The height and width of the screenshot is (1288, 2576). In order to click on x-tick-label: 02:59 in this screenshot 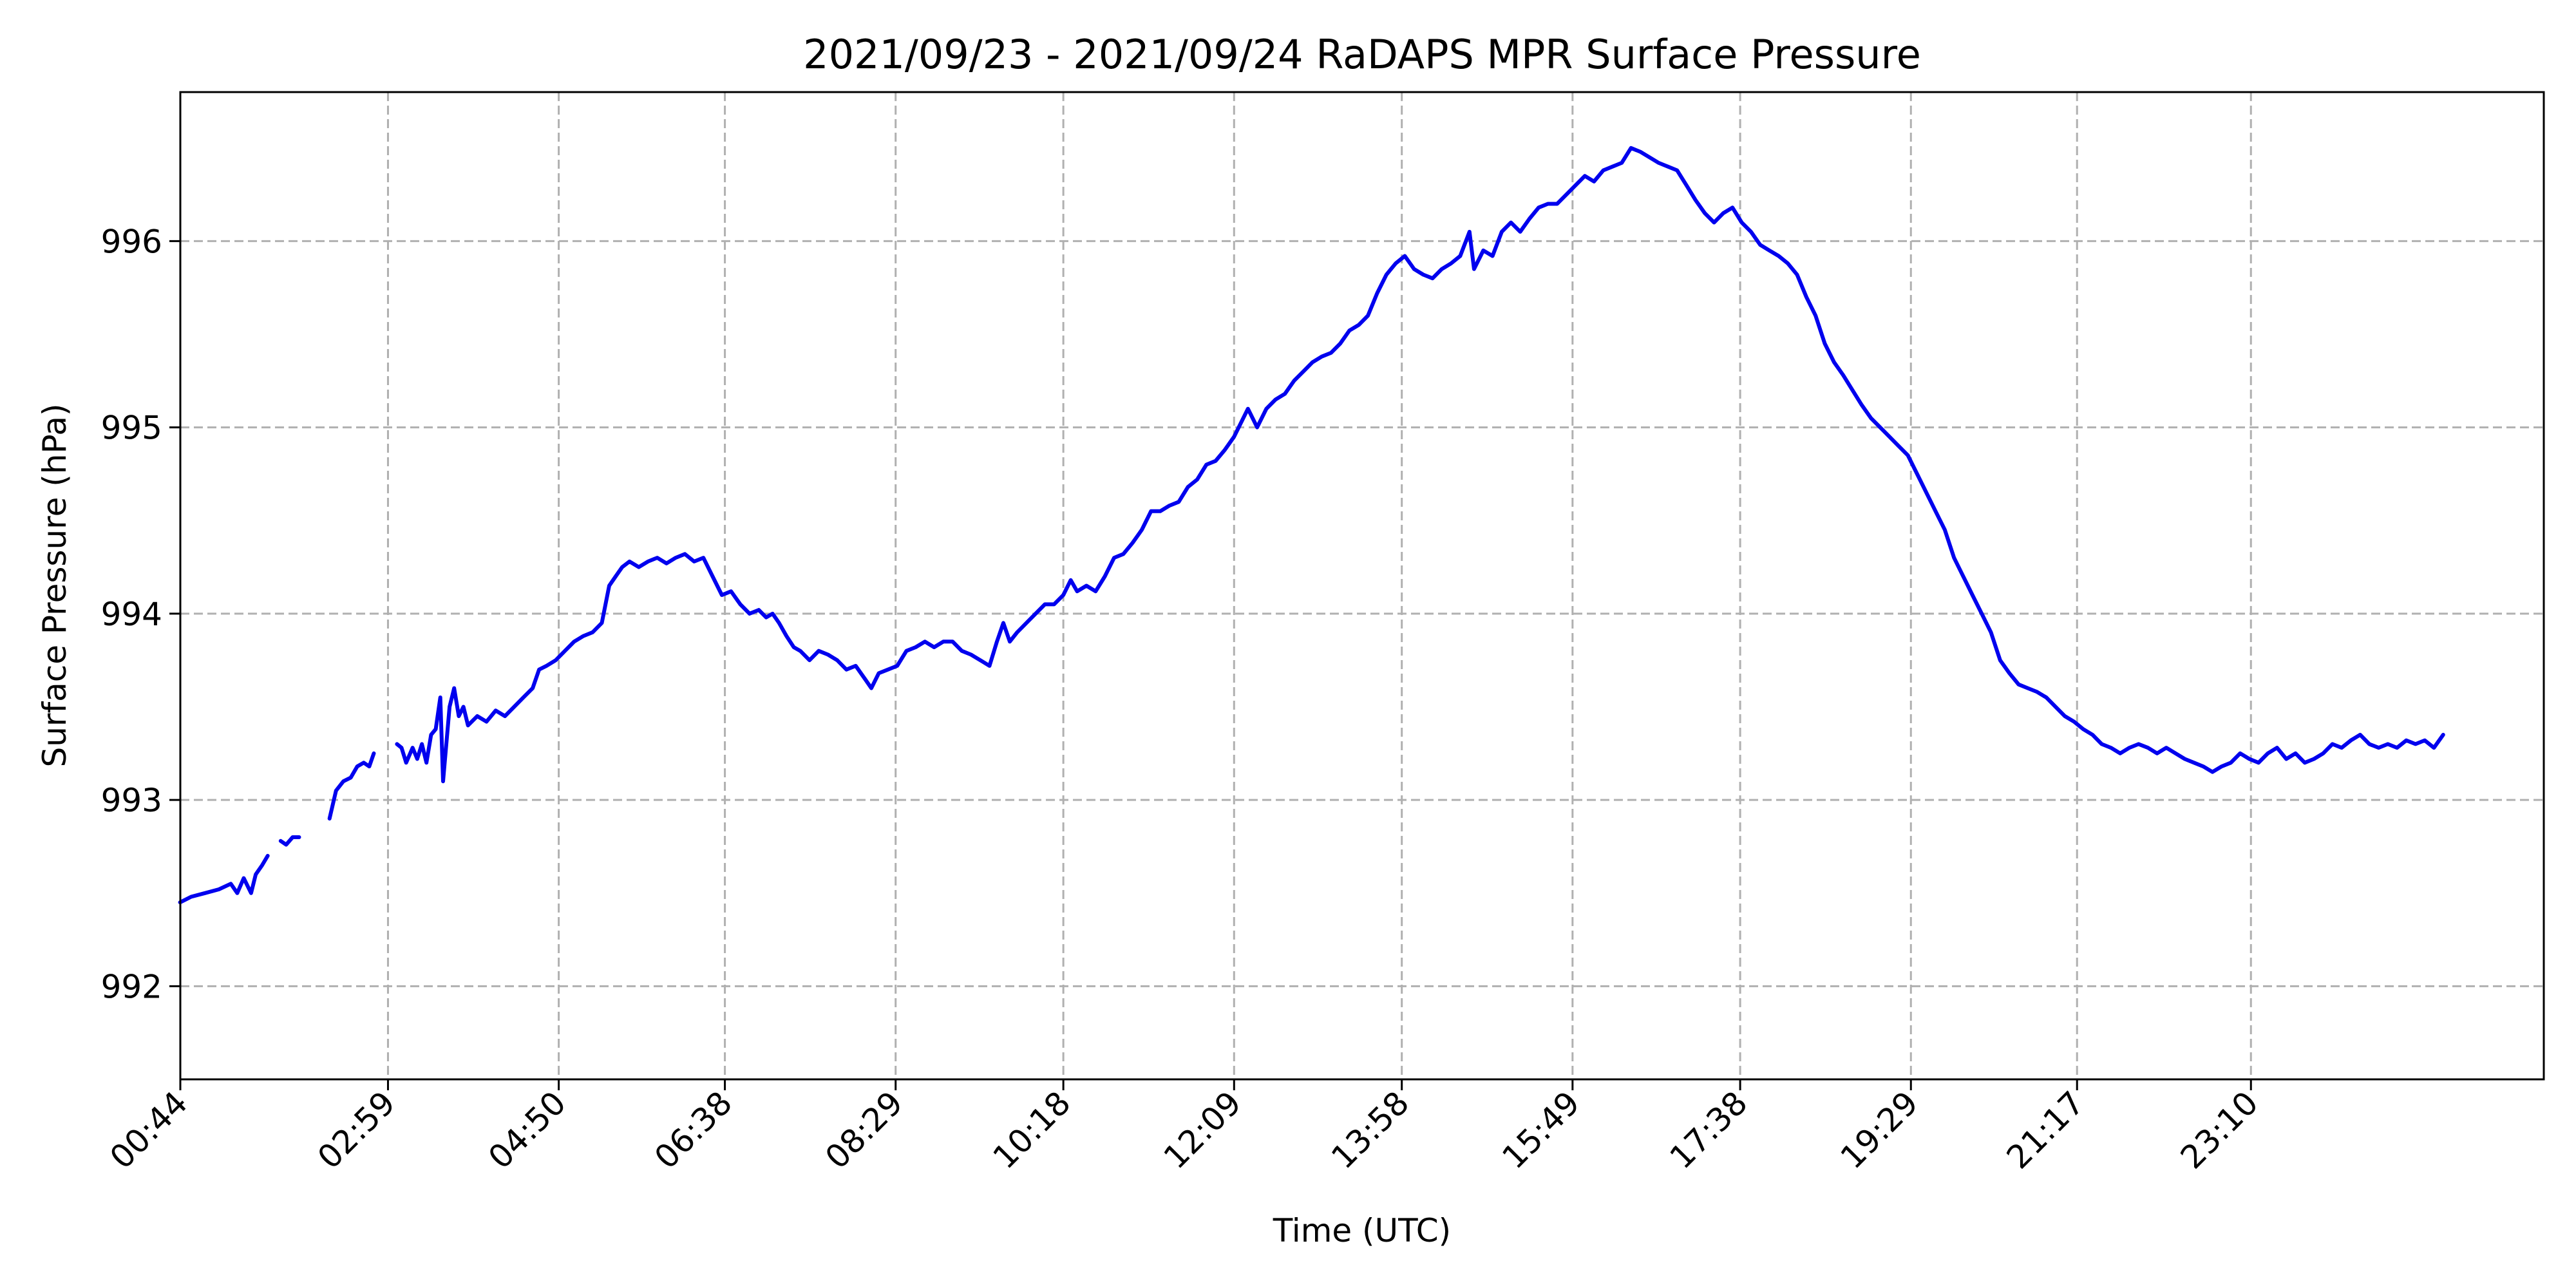, I will do `click(356, 1130)`.